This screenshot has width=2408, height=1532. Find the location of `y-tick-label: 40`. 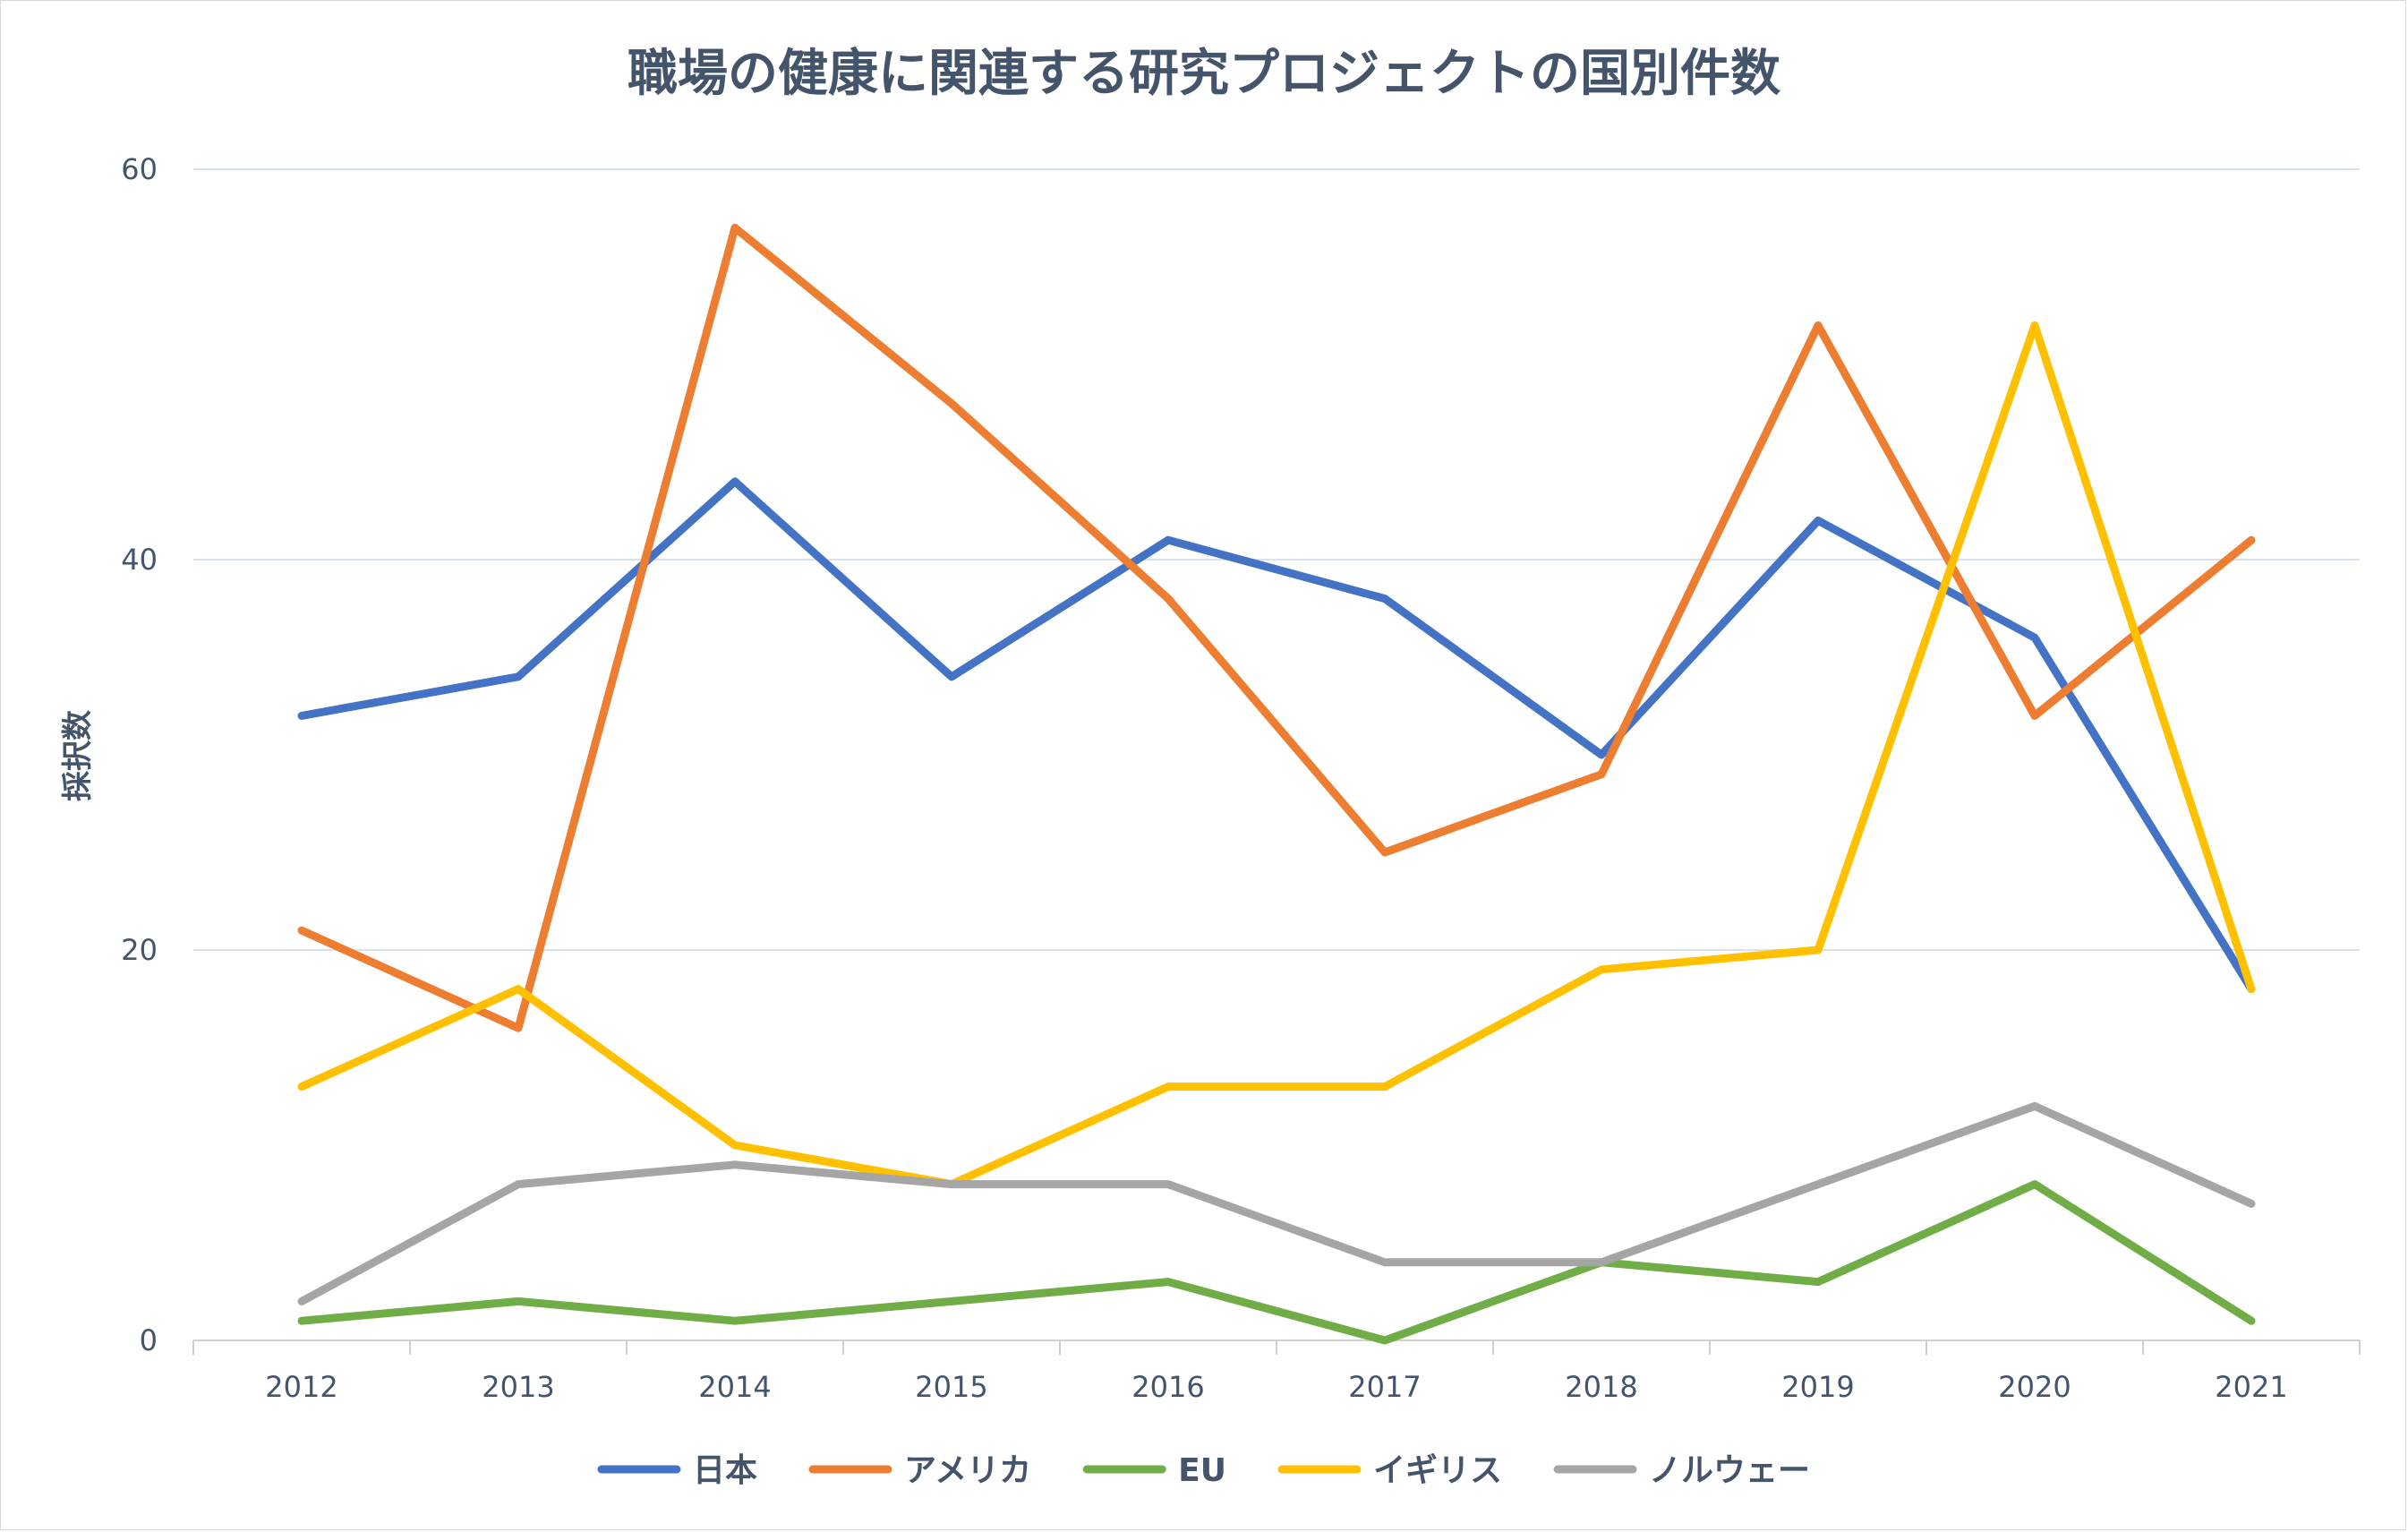

y-tick-label: 40 is located at coordinates (139, 560).